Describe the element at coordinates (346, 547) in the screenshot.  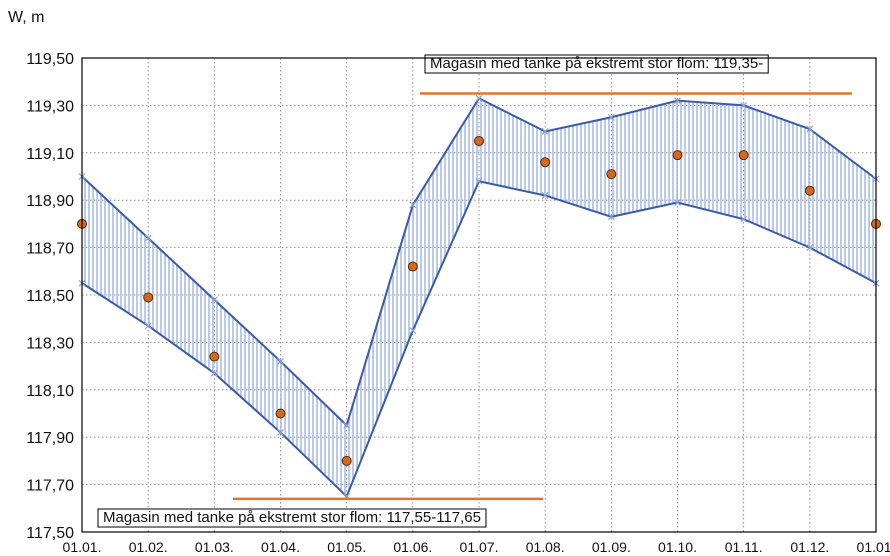
I see `x-tick-label: 01.05.` at that location.